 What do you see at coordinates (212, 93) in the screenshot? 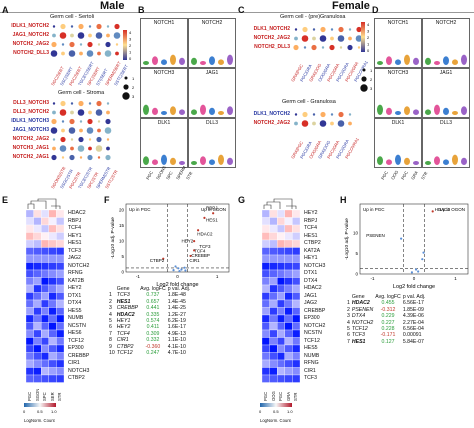
I see `violin-box: JAG1` at bounding box center [212, 93].